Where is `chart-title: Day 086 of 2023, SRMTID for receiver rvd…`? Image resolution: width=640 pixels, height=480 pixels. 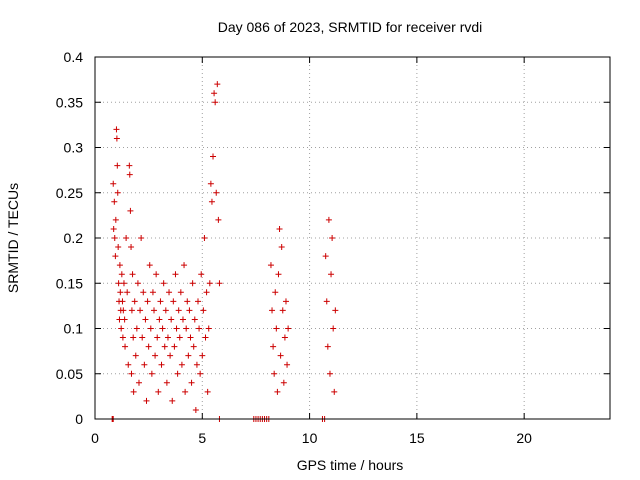
chart-title: Day 086 of 2023, SRMTID for receiver rvd… is located at coordinates (350, 27).